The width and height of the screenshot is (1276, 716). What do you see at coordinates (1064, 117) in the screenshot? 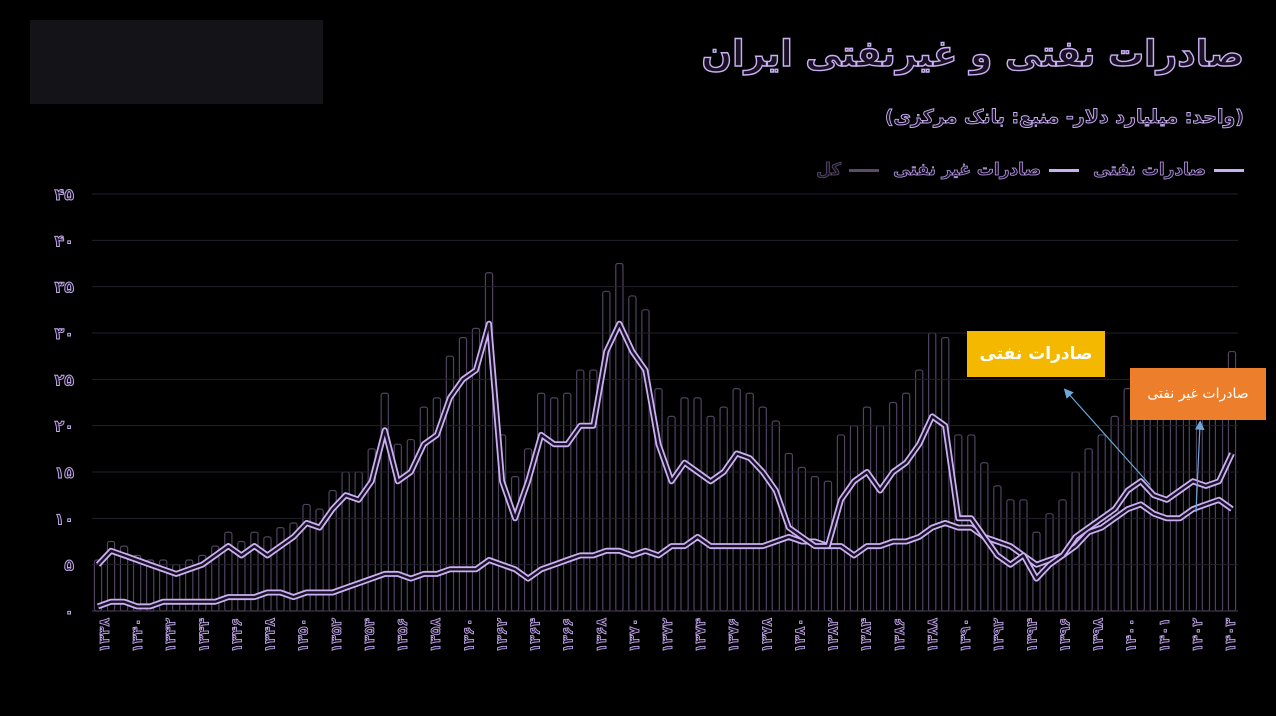
I see `chart-subtitle: (واحد: میلیارد دلار- منبع: بانک مرکزی)` at bounding box center [1064, 117].